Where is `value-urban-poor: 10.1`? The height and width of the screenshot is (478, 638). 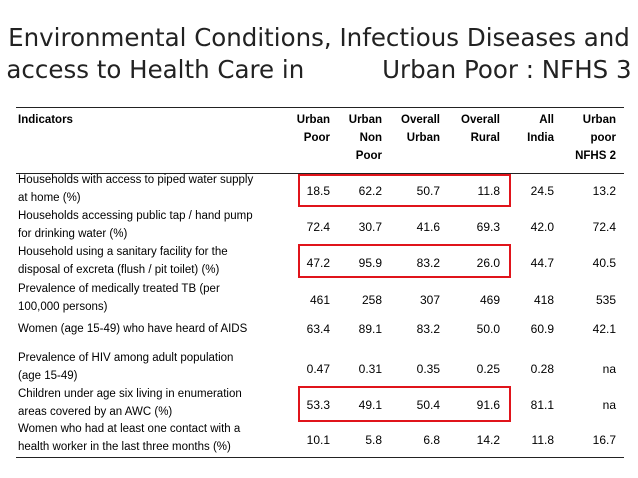 value-urban-poor: 10.1 is located at coordinates (318, 440).